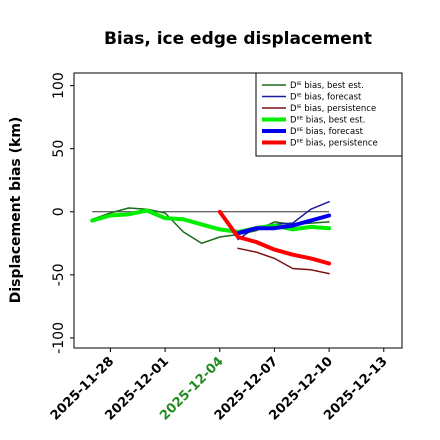 The height and width of the screenshot is (440, 440). What do you see at coordinates (59, 338) in the screenshot?
I see `y-tick-label: -100` at bounding box center [59, 338].